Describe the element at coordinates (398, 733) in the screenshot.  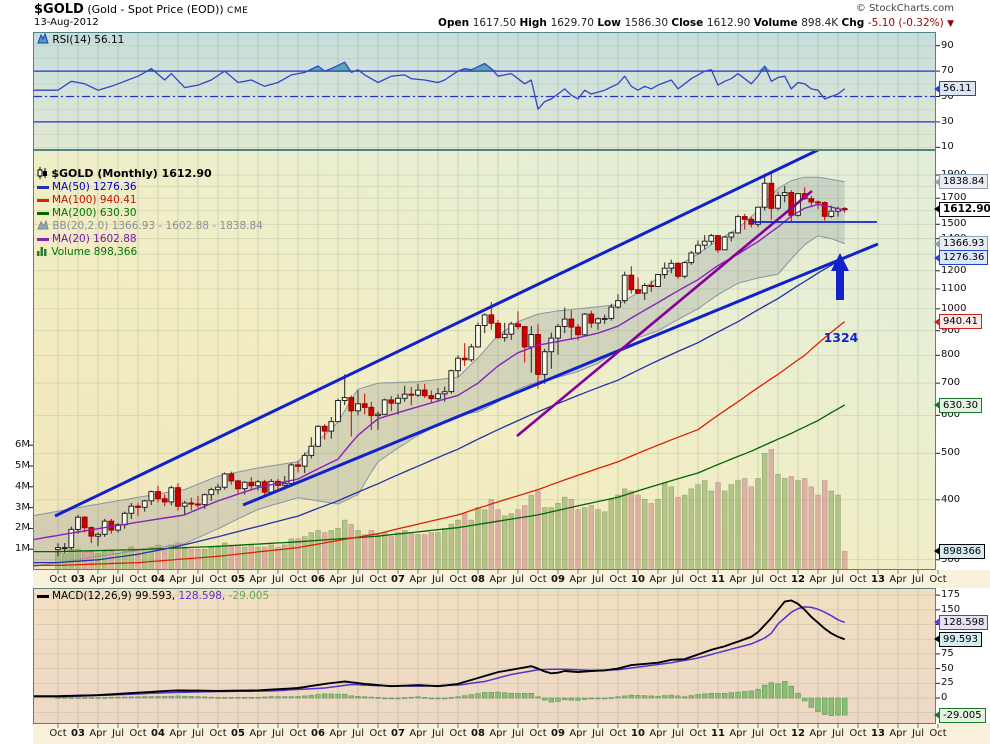
I see `x-axis-label: 07` at that location.